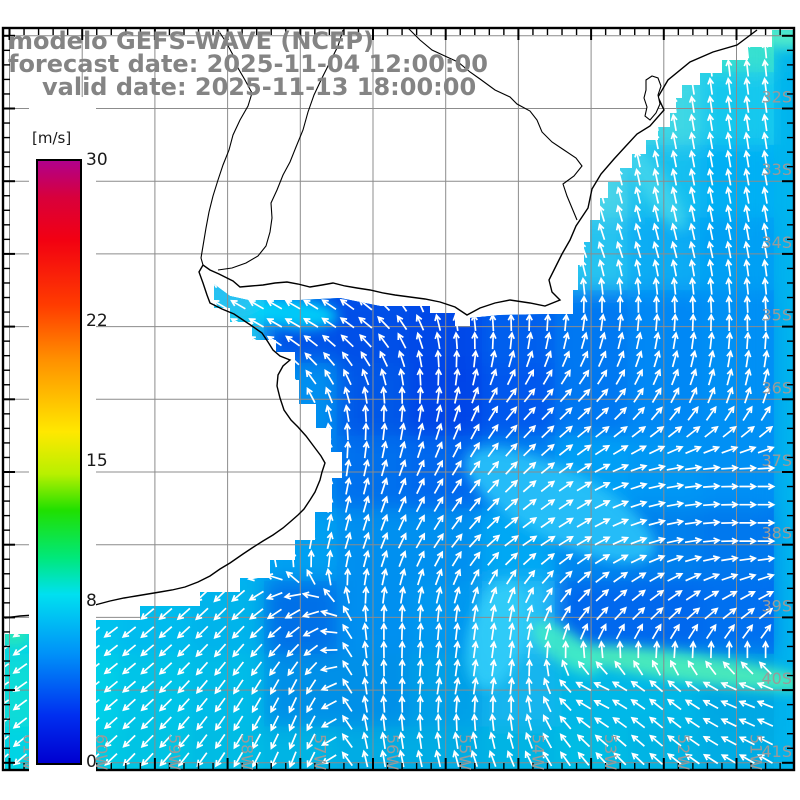 The height and width of the screenshot is (800, 800). What do you see at coordinates (776, 533) in the screenshot?
I see `lat-label-38S: 38S` at bounding box center [776, 533].